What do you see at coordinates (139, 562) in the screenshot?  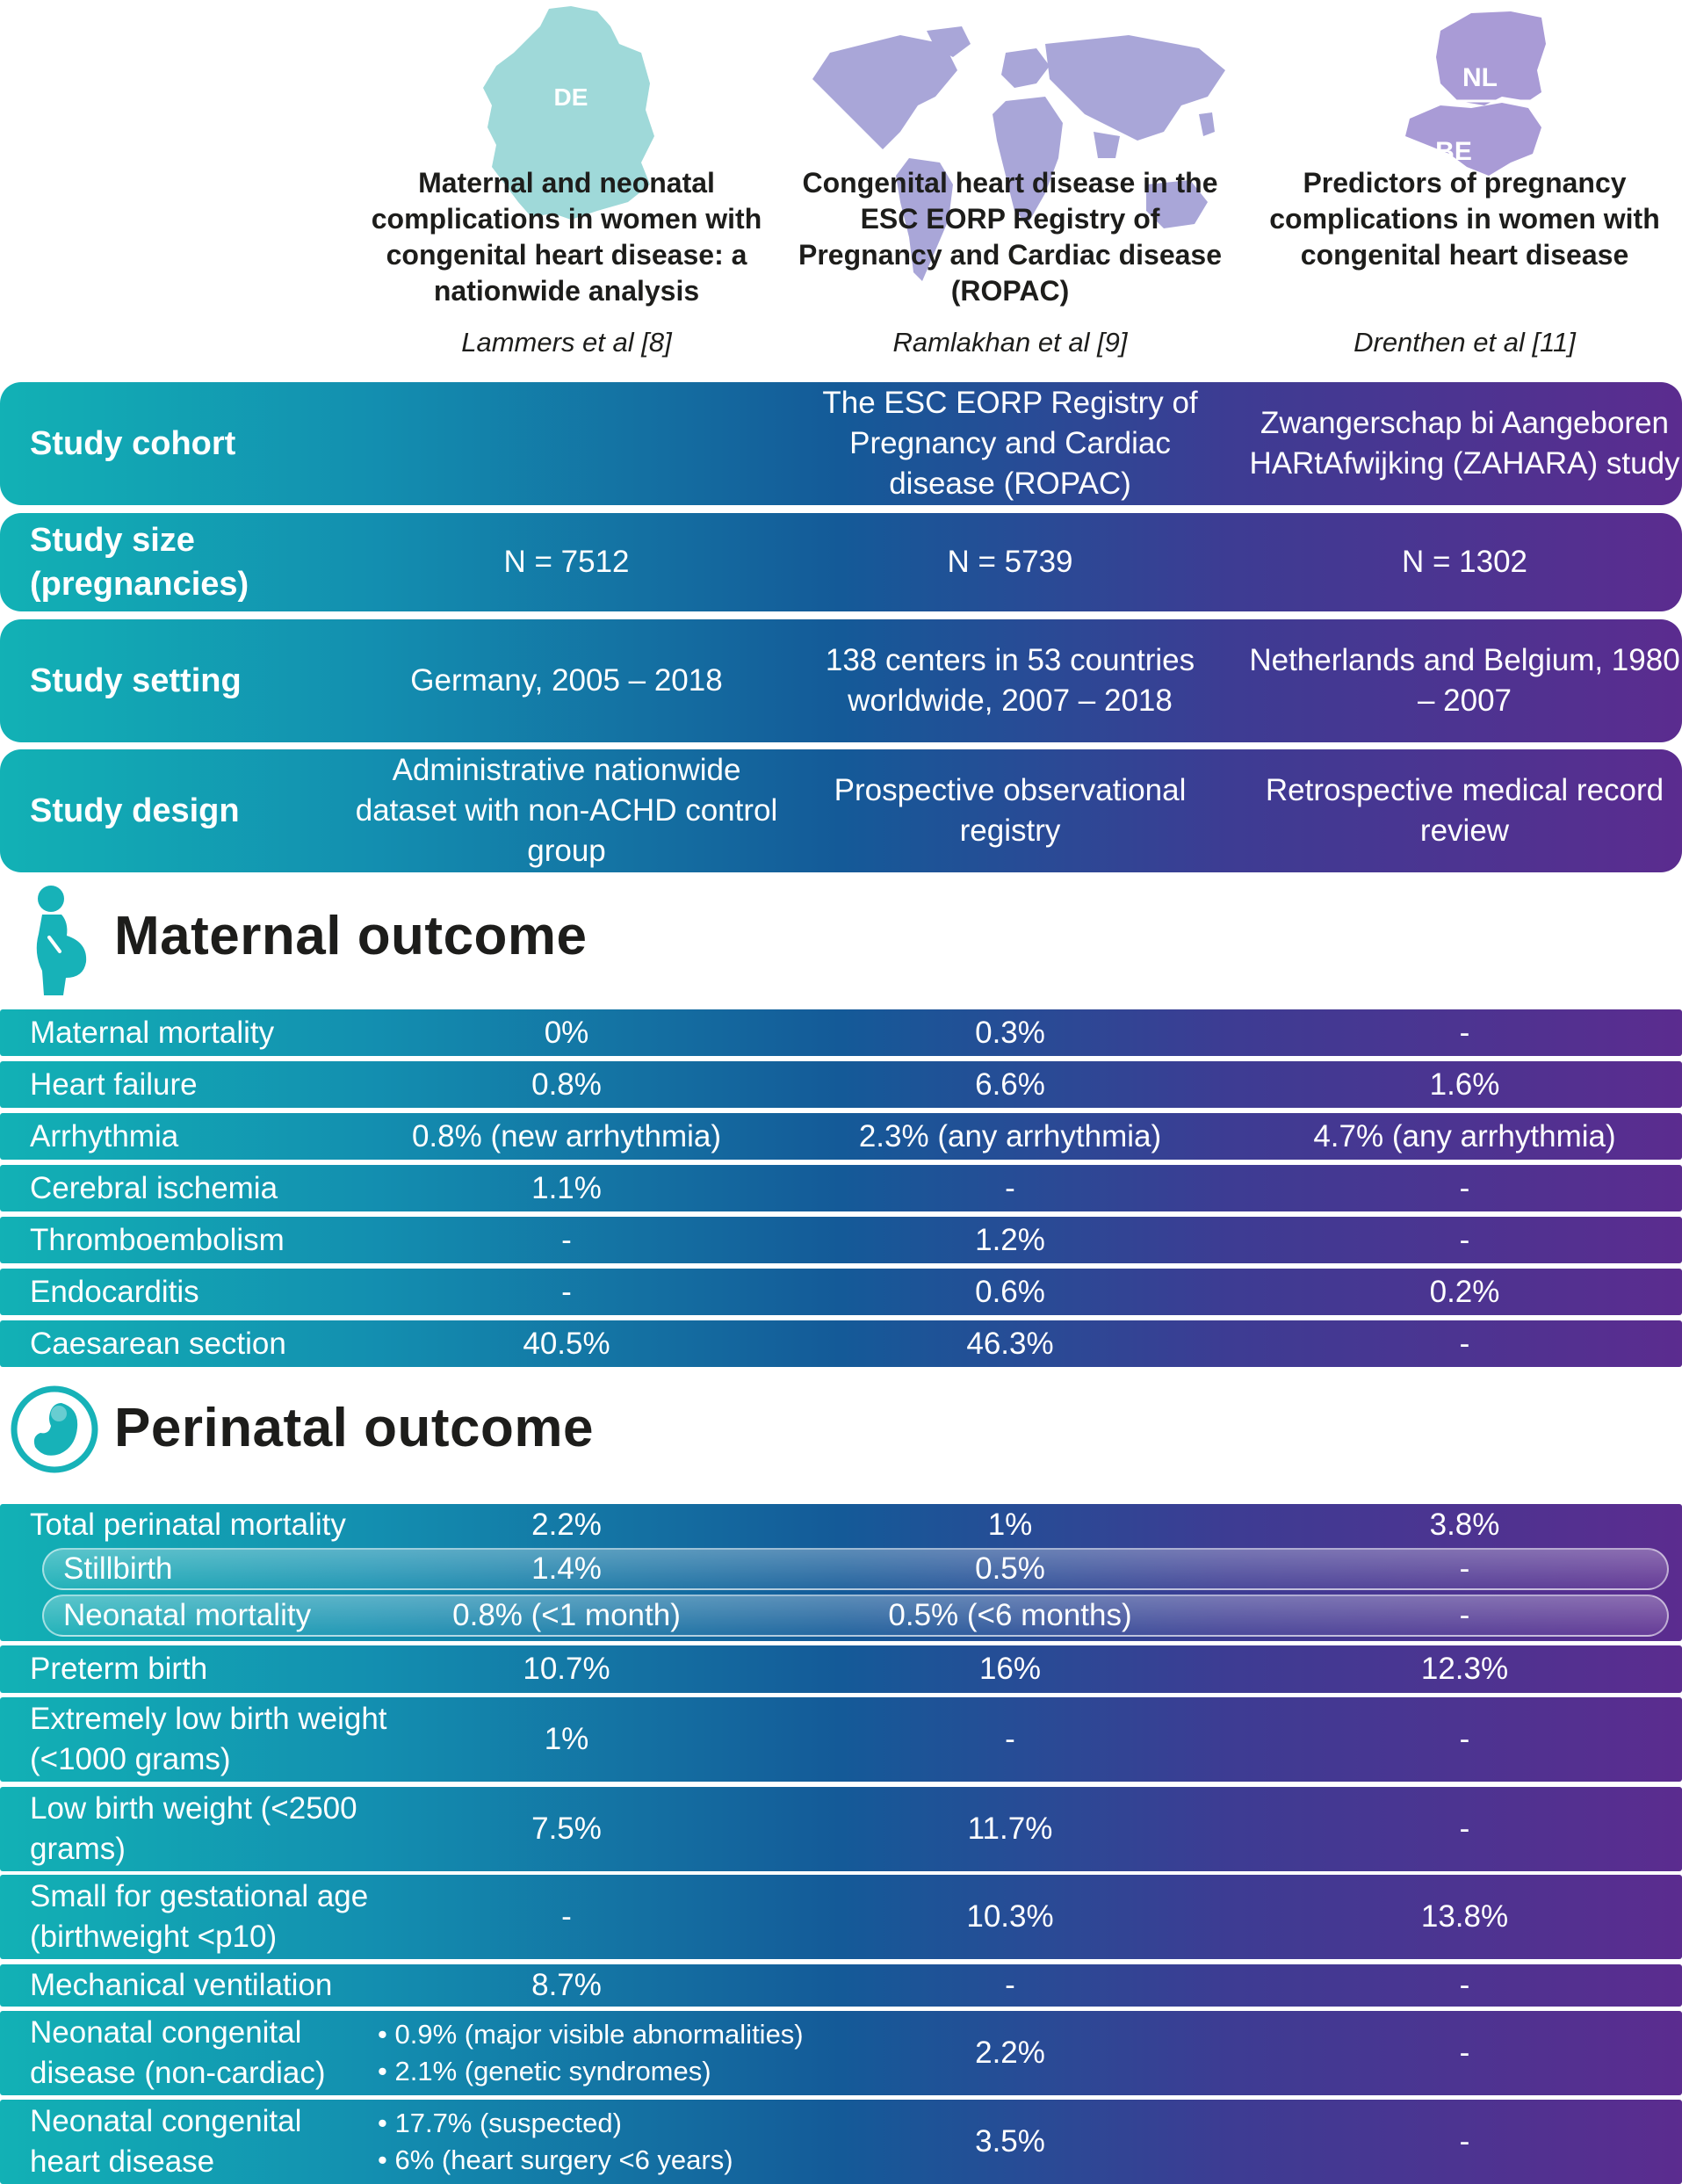 I see `row-label: Study size (pregnancies)` at bounding box center [139, 562].